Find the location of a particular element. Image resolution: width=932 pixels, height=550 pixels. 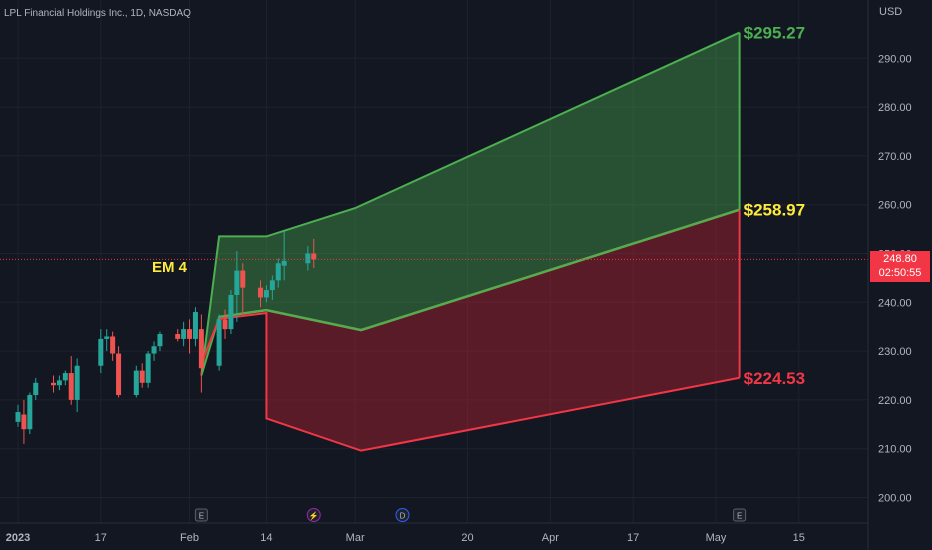

current-price-tag: 248.80 02:50:55 is located at coordinates (900, 266).